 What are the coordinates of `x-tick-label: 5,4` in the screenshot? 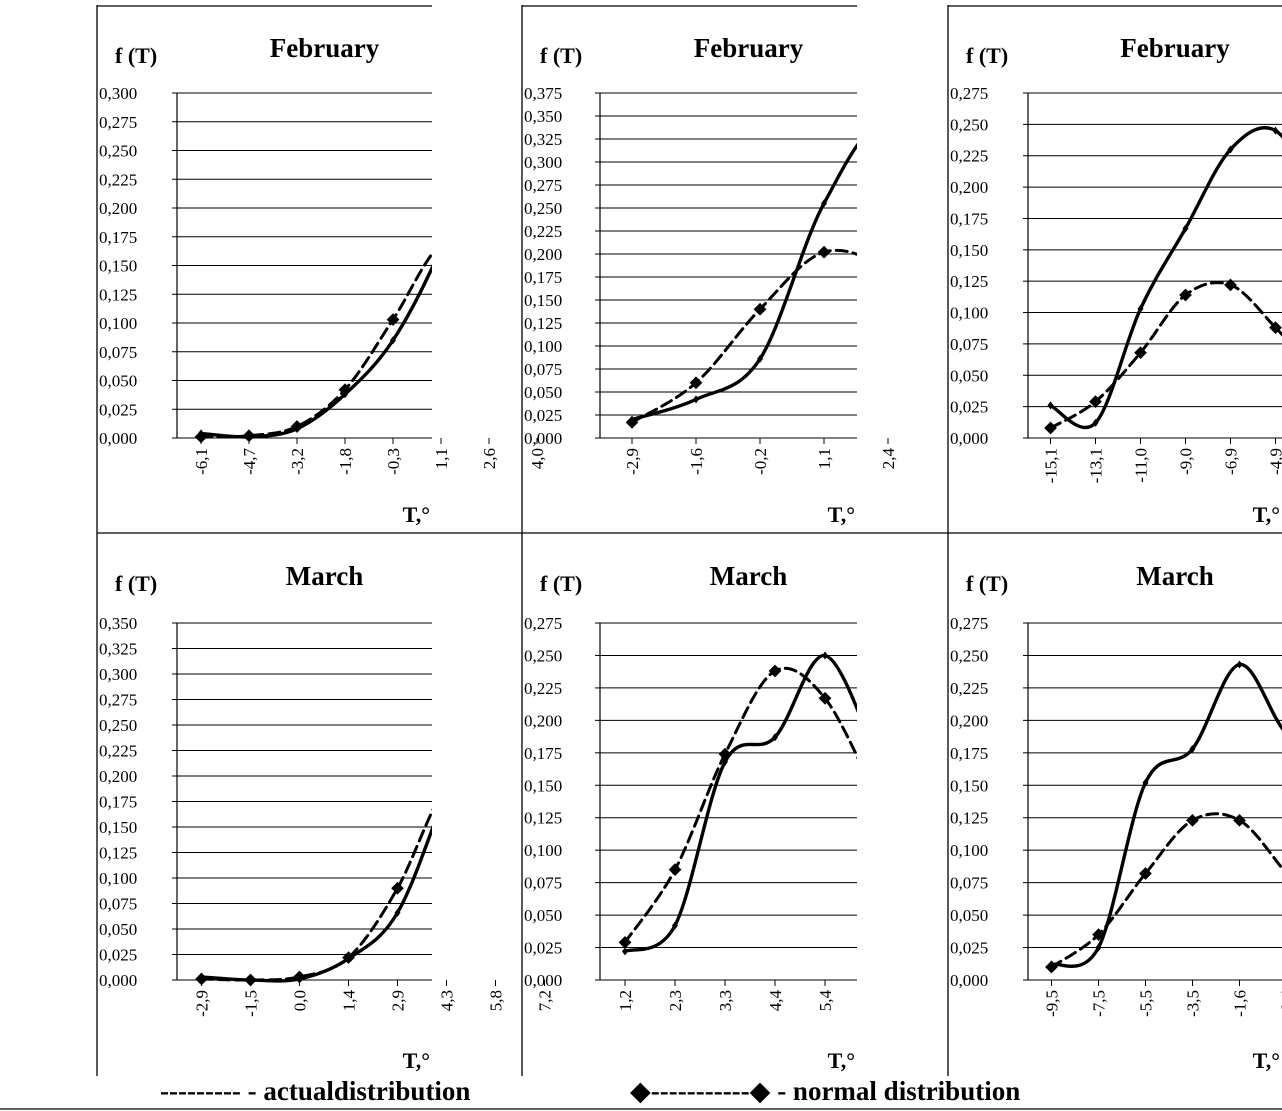 It's located at (825, 1001).